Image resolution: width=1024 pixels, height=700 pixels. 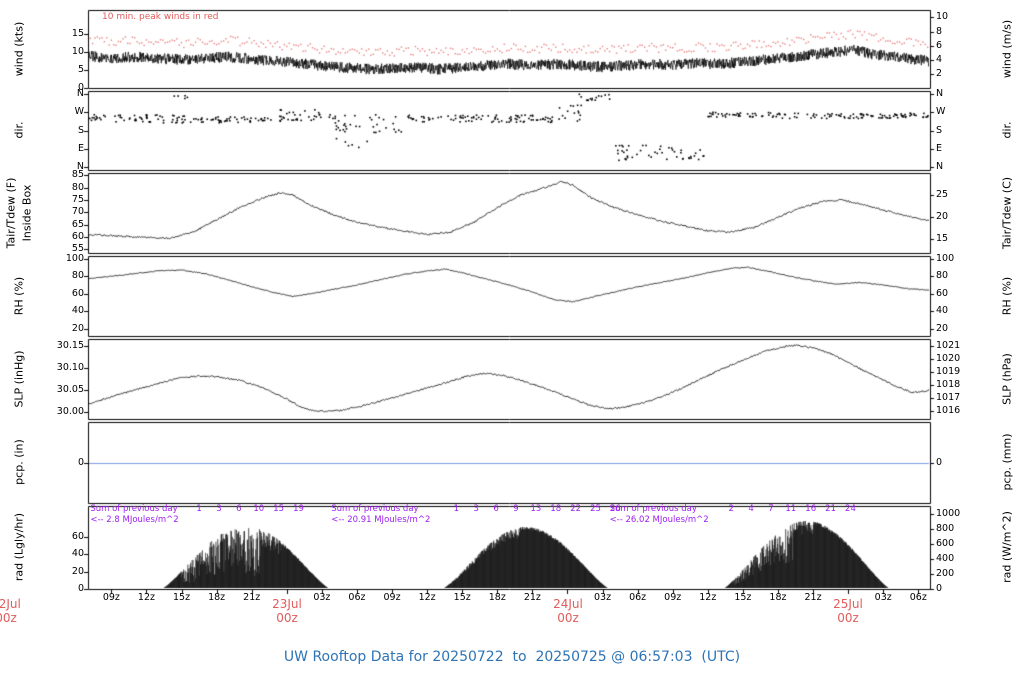 What do you see at coordinates (134, 519) in the screenshot?
I see `rad-annotation-line2: <-- 2.8 MJoules/m^2` at bounding box center [134, 519].